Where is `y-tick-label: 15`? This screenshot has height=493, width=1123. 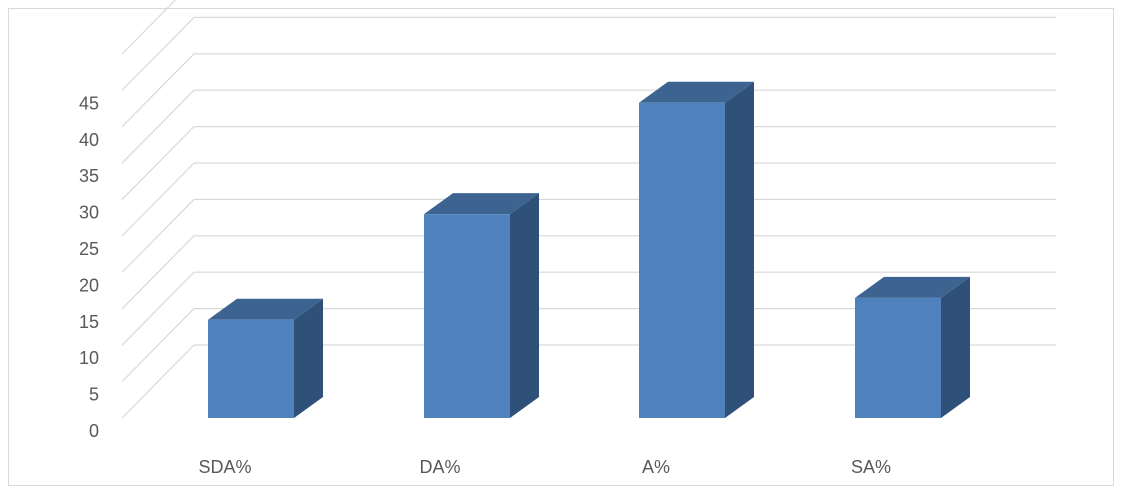
y-tick-label: 15 is located at coordinates (89, 322).